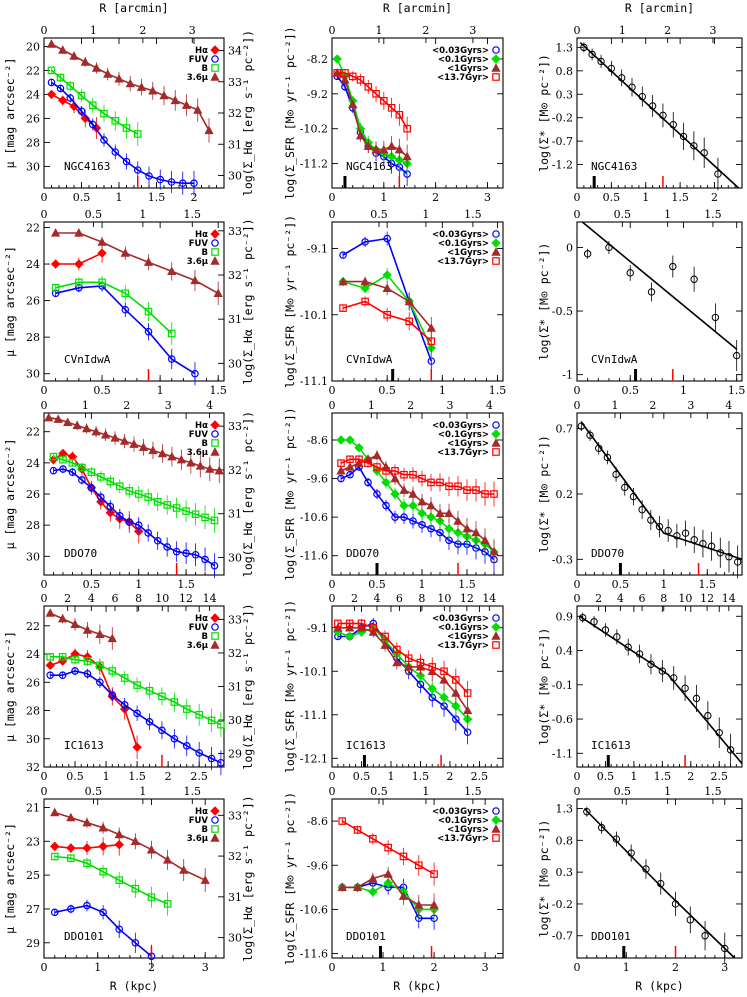  What do you see at coordinates (562, 311) in the screenshot?
I see `y-tick-label: -0.5` at bounding box center [562, 311].